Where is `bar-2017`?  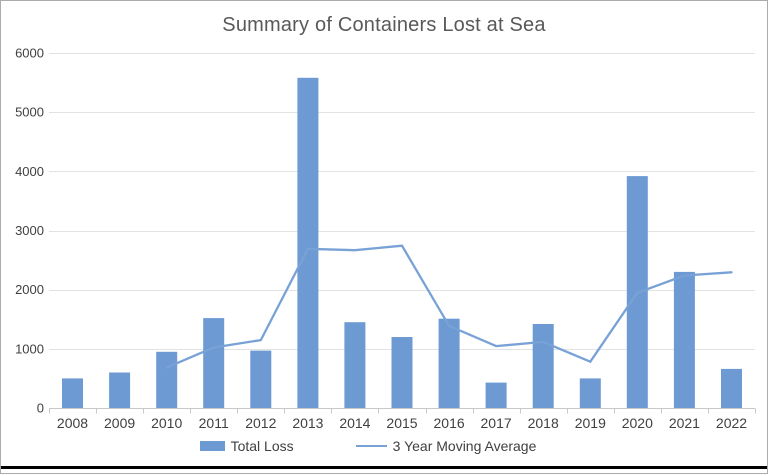 bar-2017 is located at coordinates (496, 395).